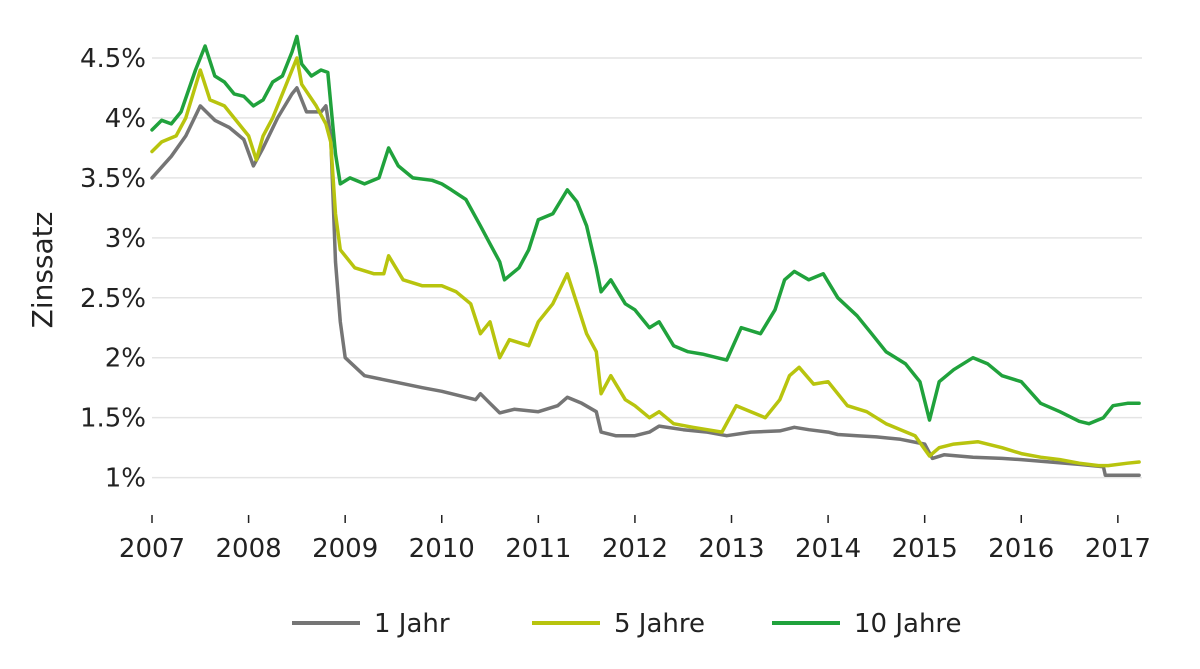 The width and height of the screenshot is (1200, 669). I want to click on x-tick-label: 2010, so click(442, 549).